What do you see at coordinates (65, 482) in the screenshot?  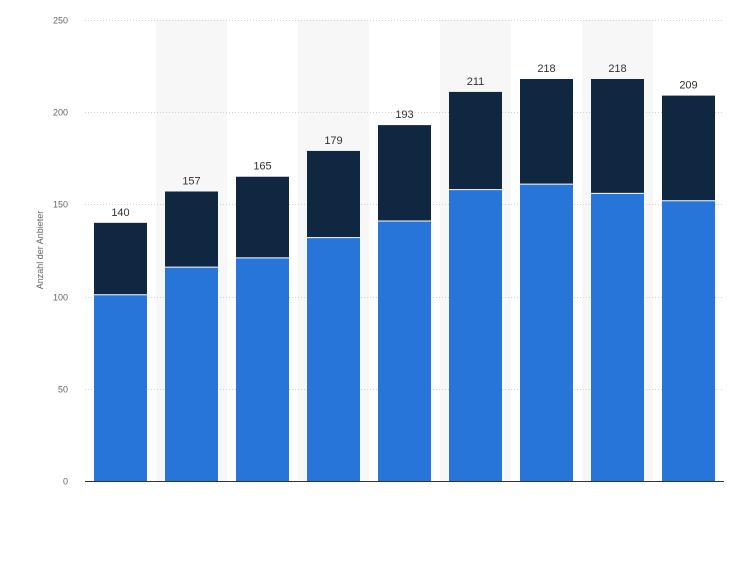 I see `y-tick-label: 0` at bounding box center [65, 482].